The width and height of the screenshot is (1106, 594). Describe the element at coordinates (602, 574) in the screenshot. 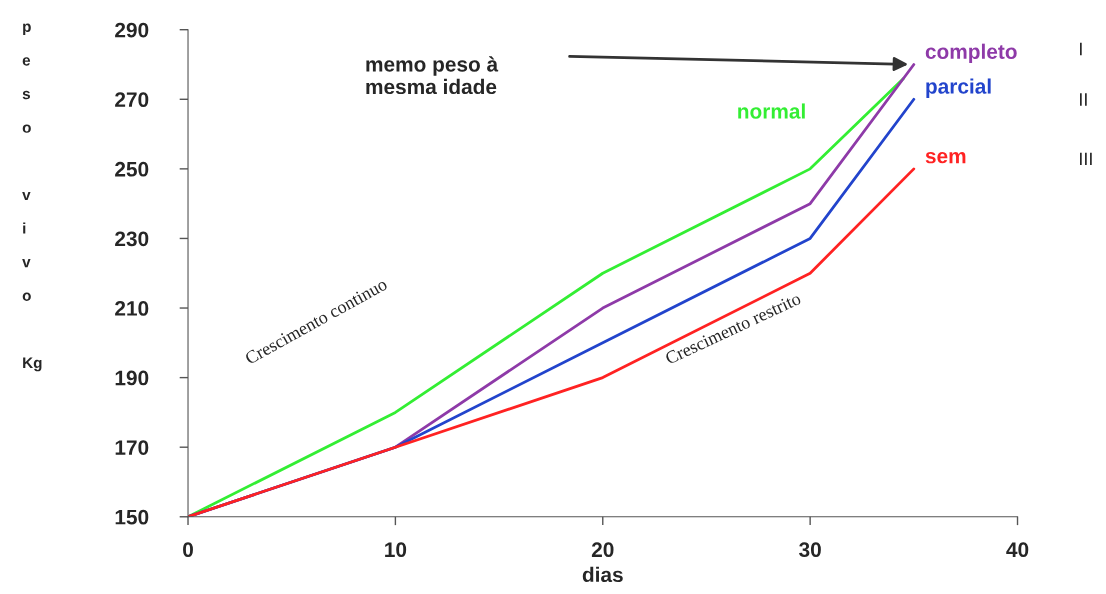

I see `x-axis-title: dias` at that location.